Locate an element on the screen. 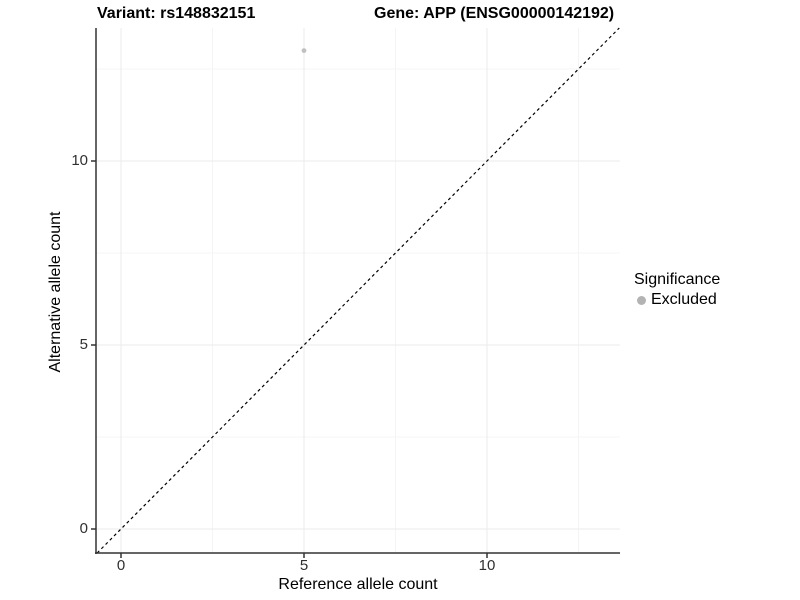  y-axis-title: Alternative allele count is located at coordinates (55, 292).